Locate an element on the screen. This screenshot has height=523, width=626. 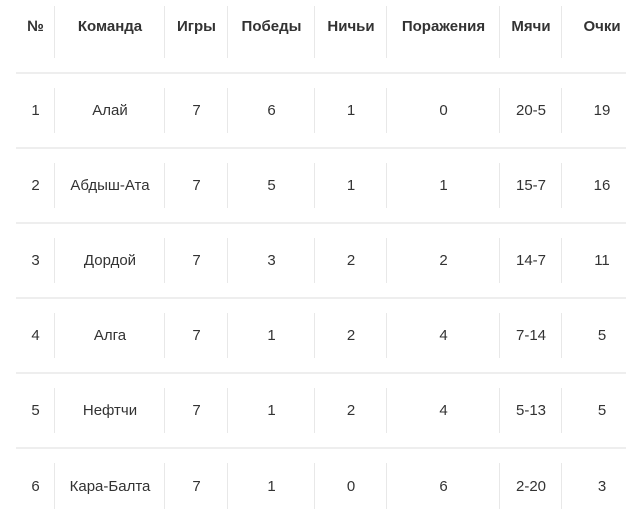
table-row: 2 Абдыш-Ата 7 5 1 1 15-7 16 is located at coordinates (321, 185).